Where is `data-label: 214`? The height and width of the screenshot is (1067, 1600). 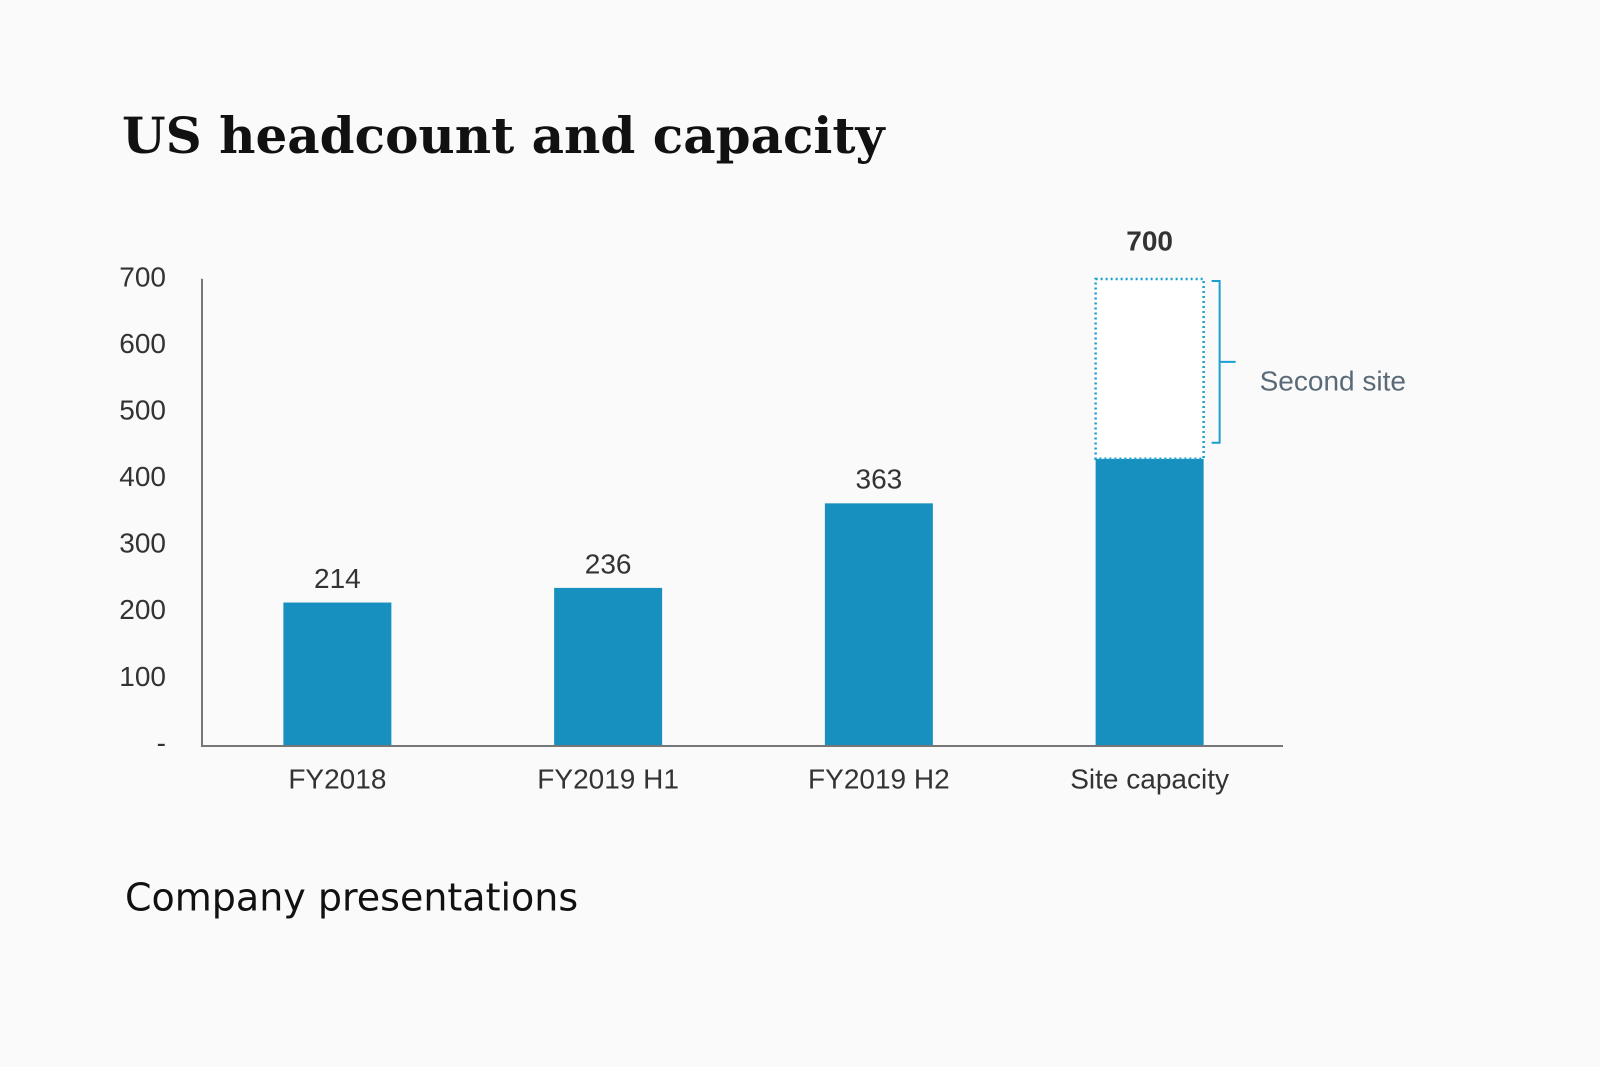
data-label: 214 is located at coordinates (337, 578).